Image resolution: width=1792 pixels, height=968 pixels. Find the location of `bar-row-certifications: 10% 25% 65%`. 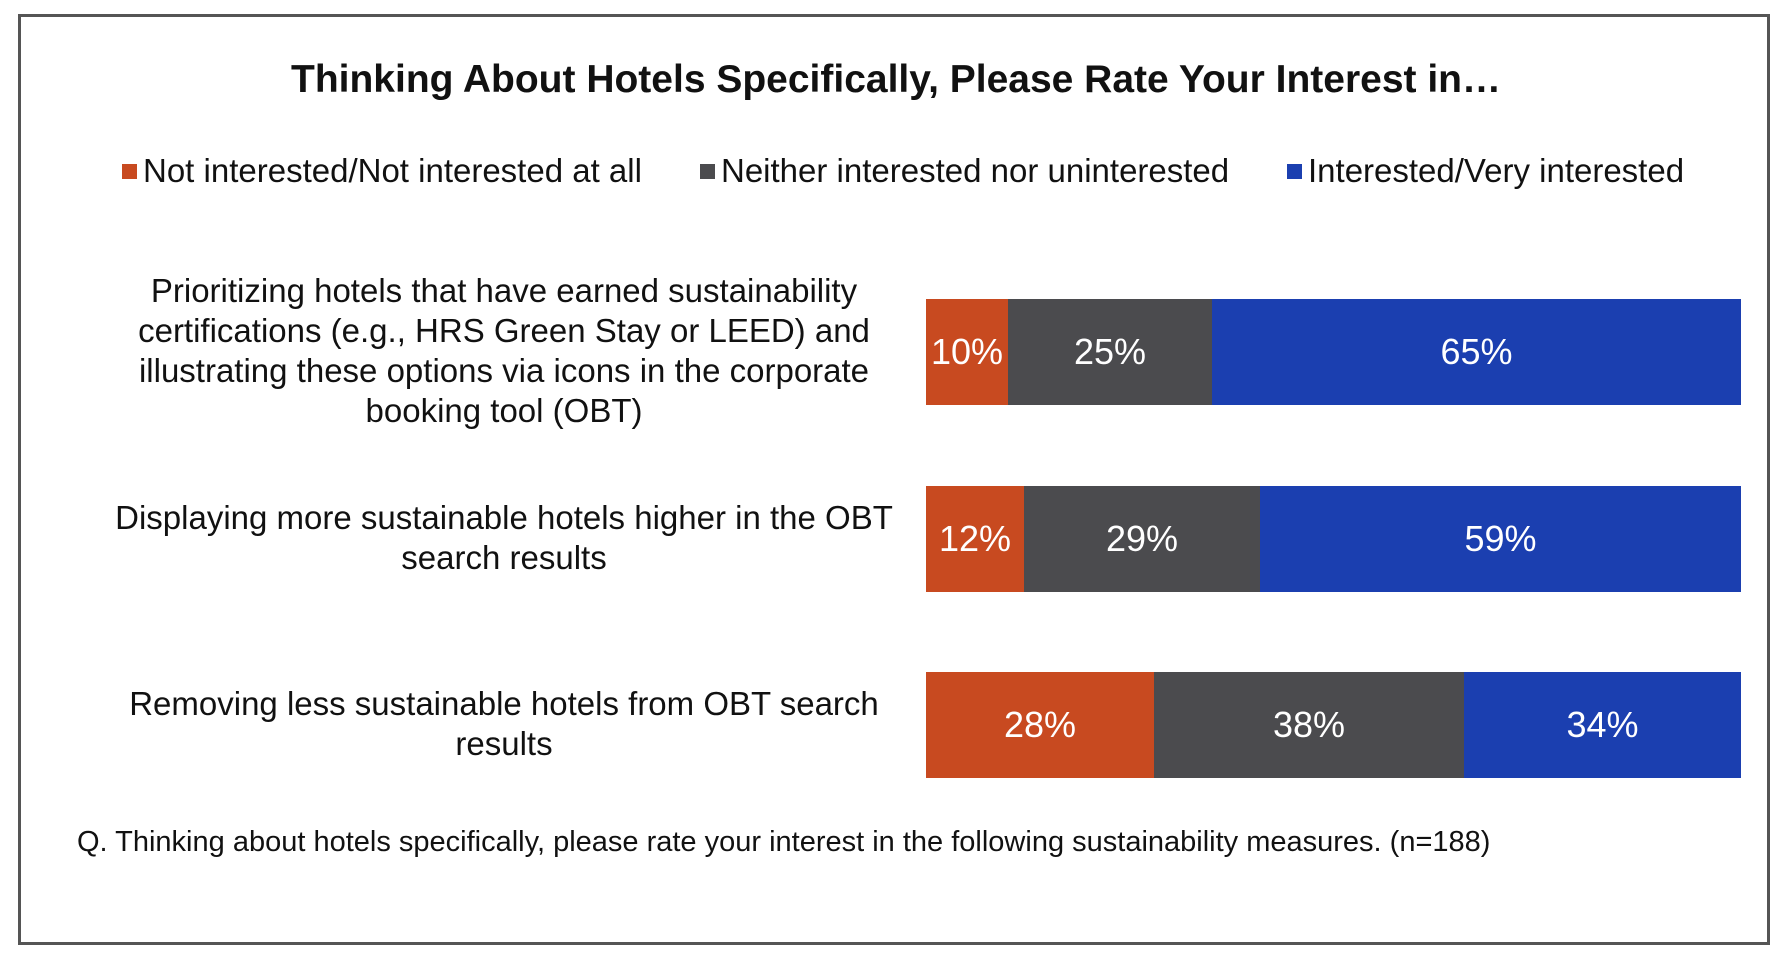

bar-row-certifications: 10% 25% 65% is located at coordinates (1333, 352).